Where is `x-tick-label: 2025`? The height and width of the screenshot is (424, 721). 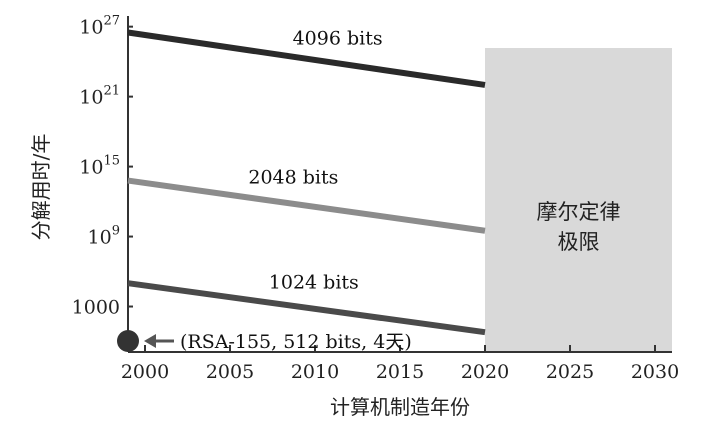
x-tick-label: 2025 is located at coordinates (570, 372).